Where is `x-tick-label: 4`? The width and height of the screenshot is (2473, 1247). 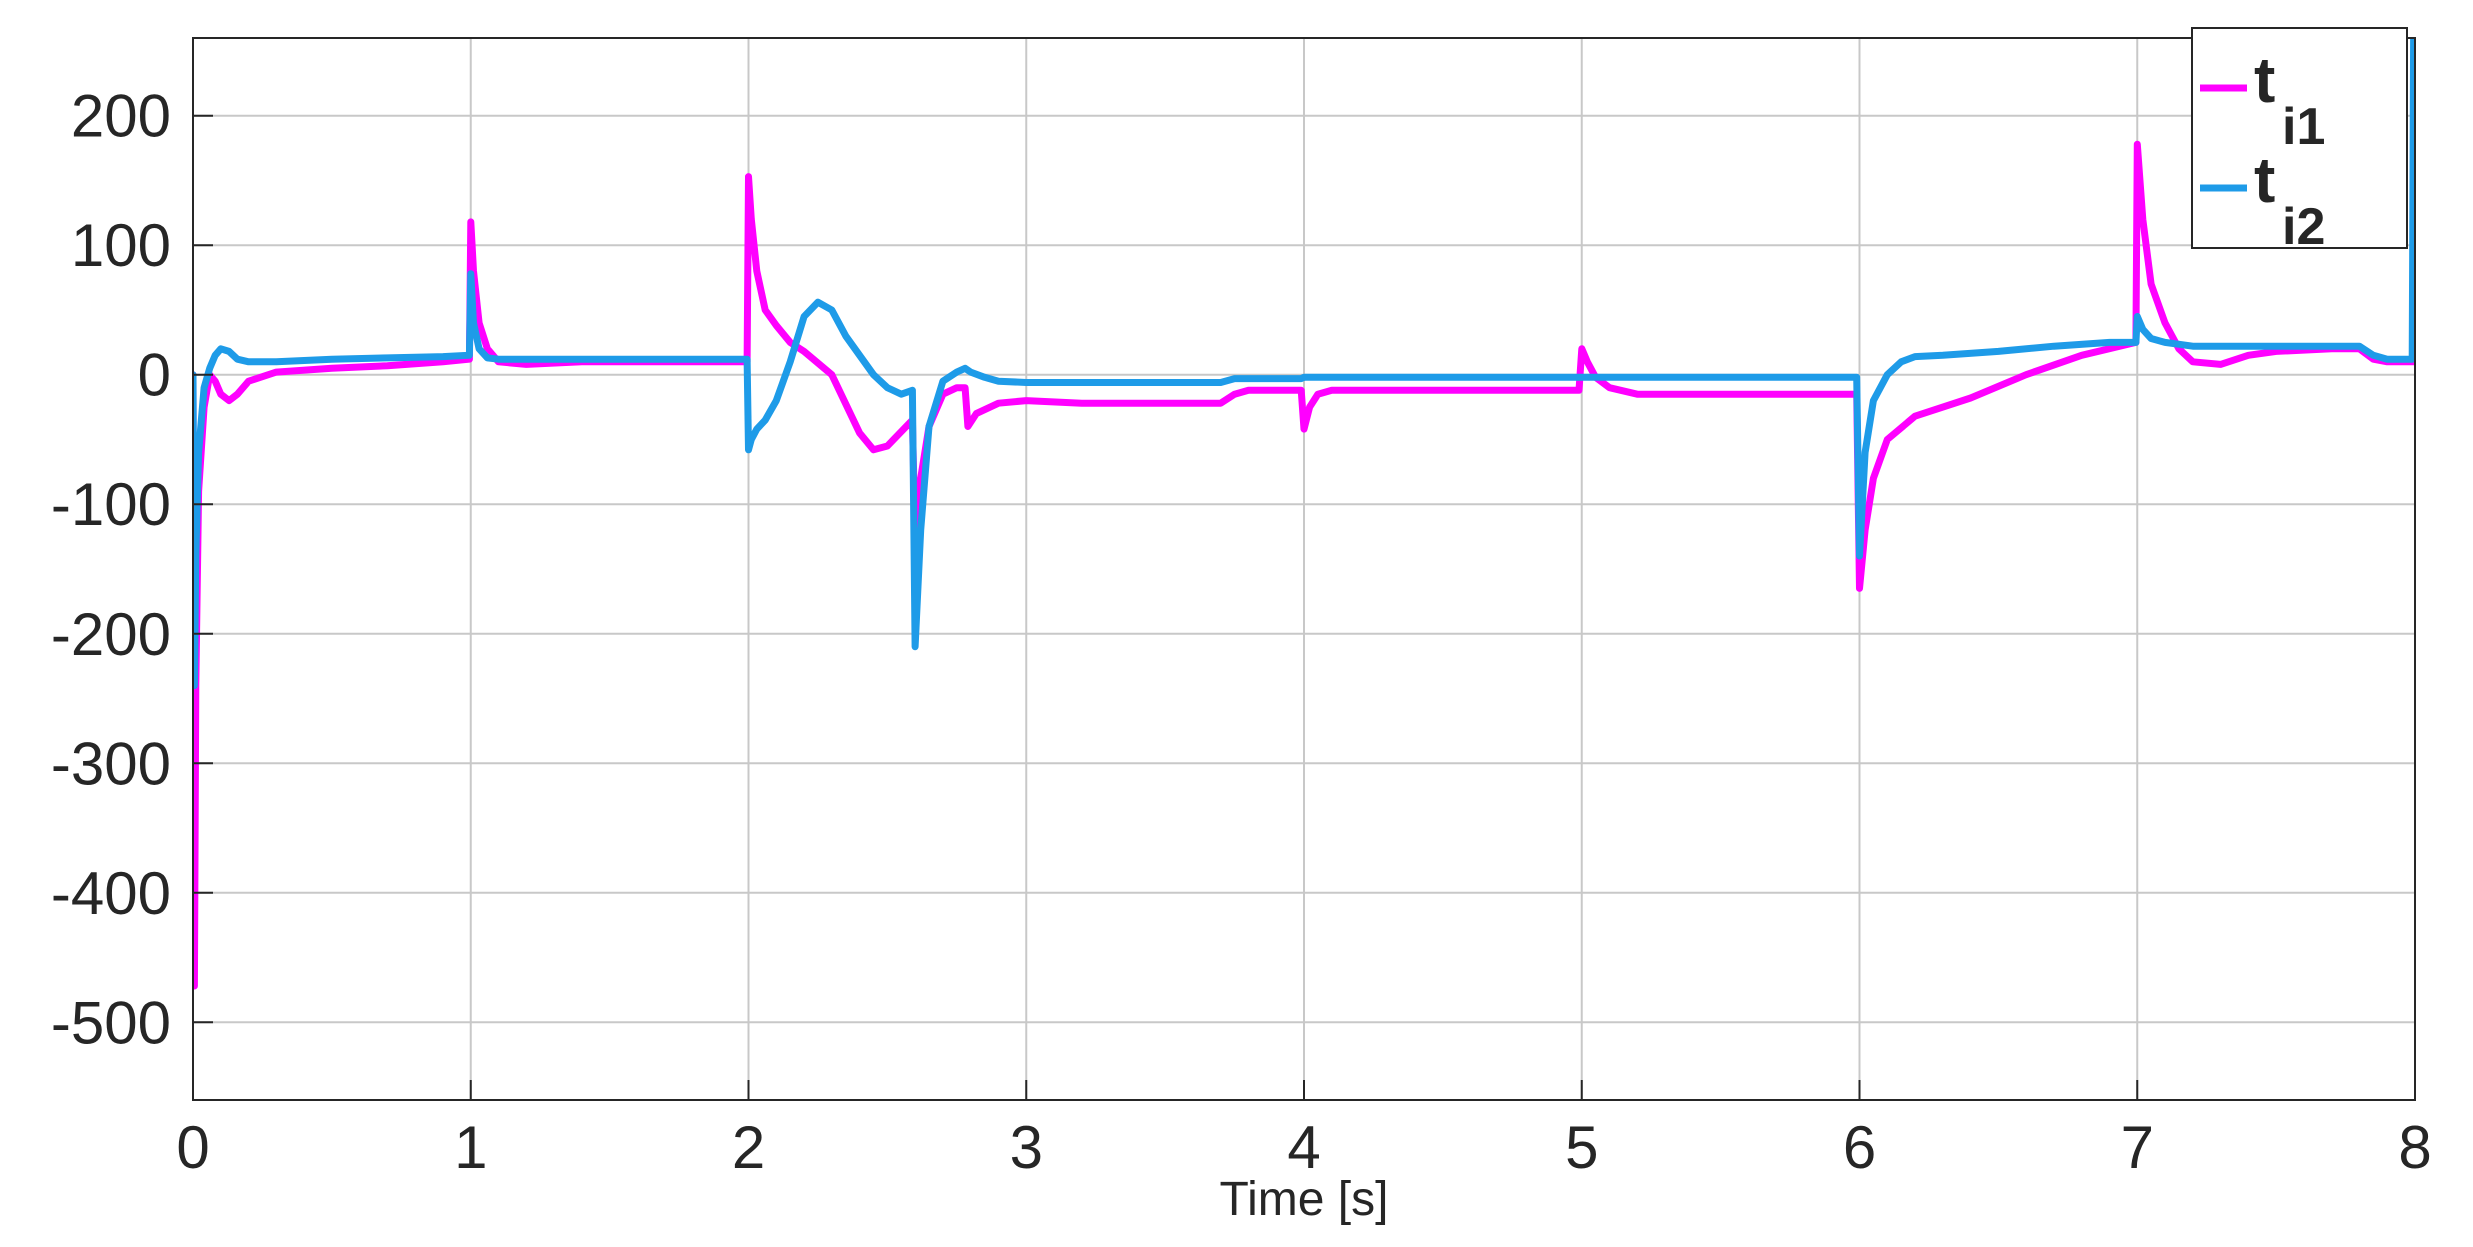
x-tick-label: 4 is located at coordinates (1303, 1147).